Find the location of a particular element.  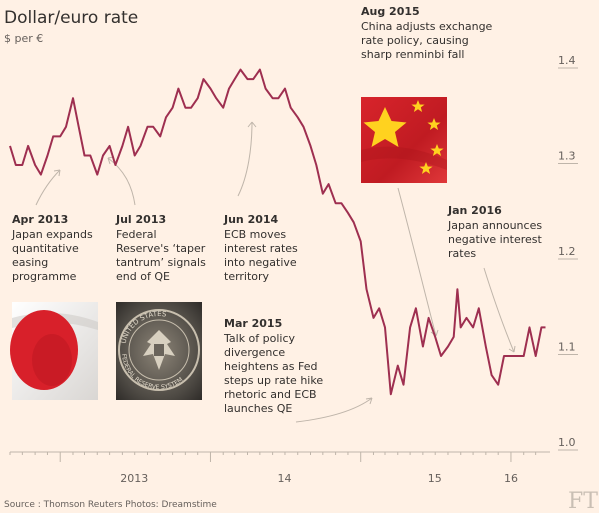

leader-jun2014-arrow is located at coordinates (252, 124).